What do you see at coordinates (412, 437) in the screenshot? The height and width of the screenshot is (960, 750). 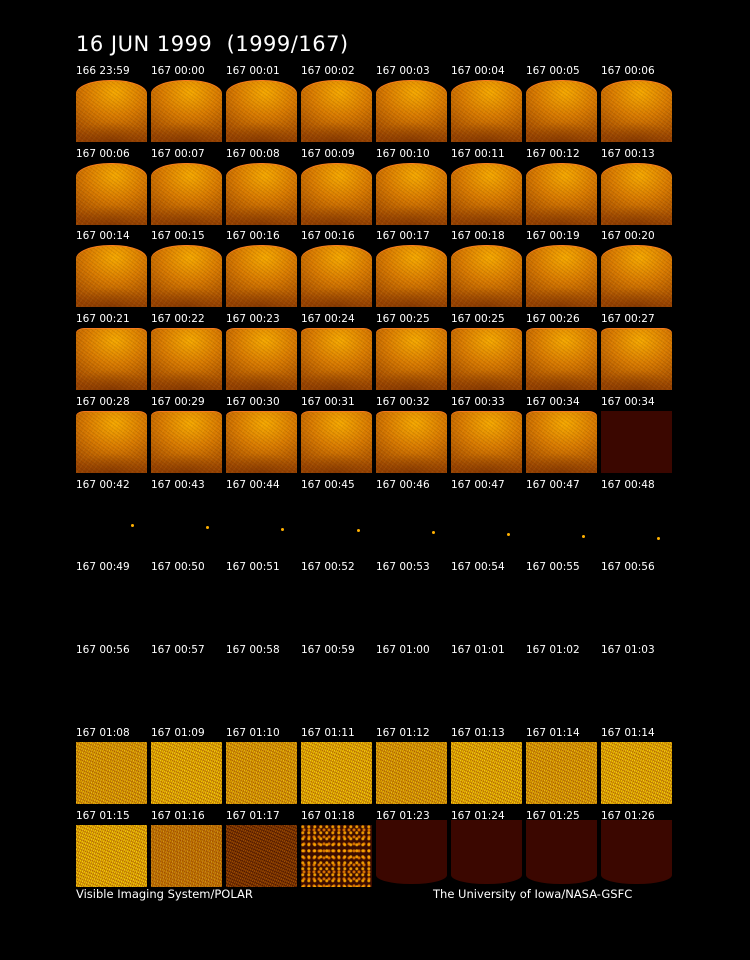 I see `image-frame-cell: 167 00:32` at bounding box center [412, 437].